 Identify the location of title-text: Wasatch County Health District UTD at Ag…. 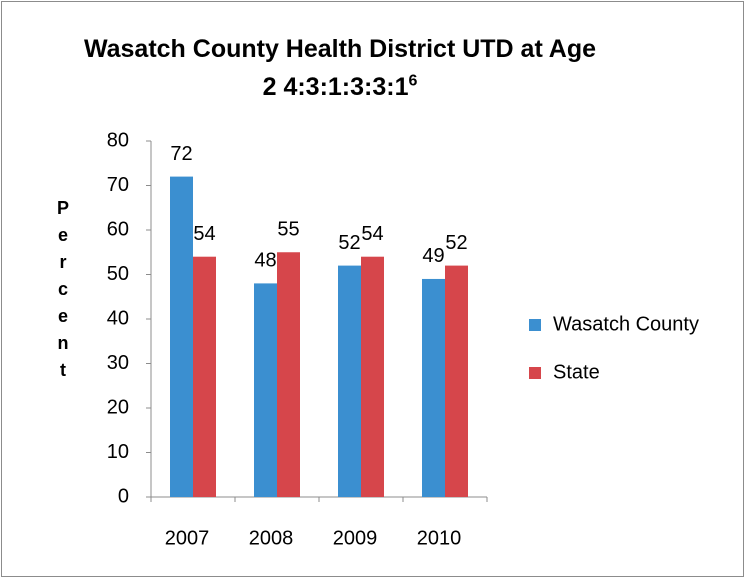
(340, 68).